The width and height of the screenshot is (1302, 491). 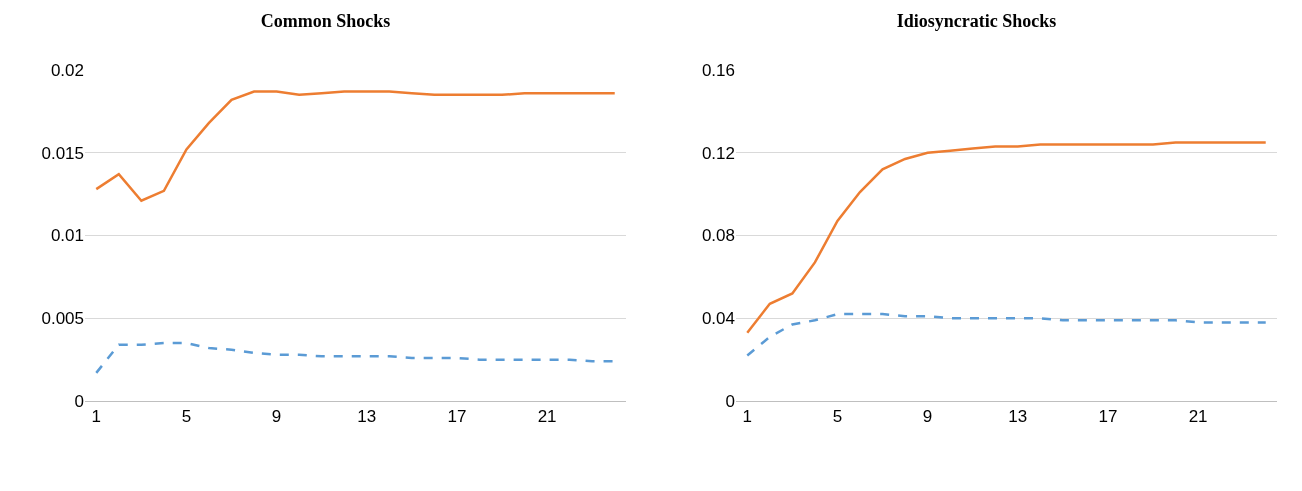 I want to click on y-tick-label: 0.04, so click(x=718, y=319).